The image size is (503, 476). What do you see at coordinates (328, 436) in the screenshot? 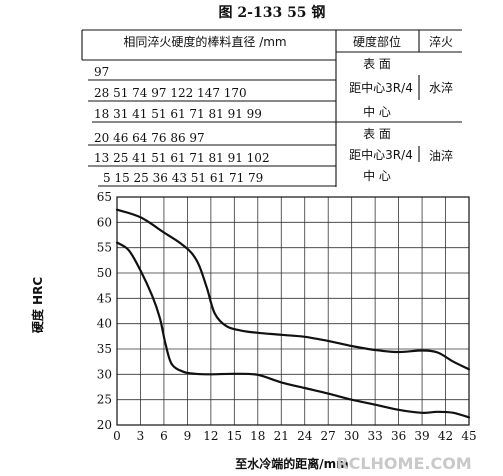
I see `x-tick-label: 27` at bounding box center [328, 436].